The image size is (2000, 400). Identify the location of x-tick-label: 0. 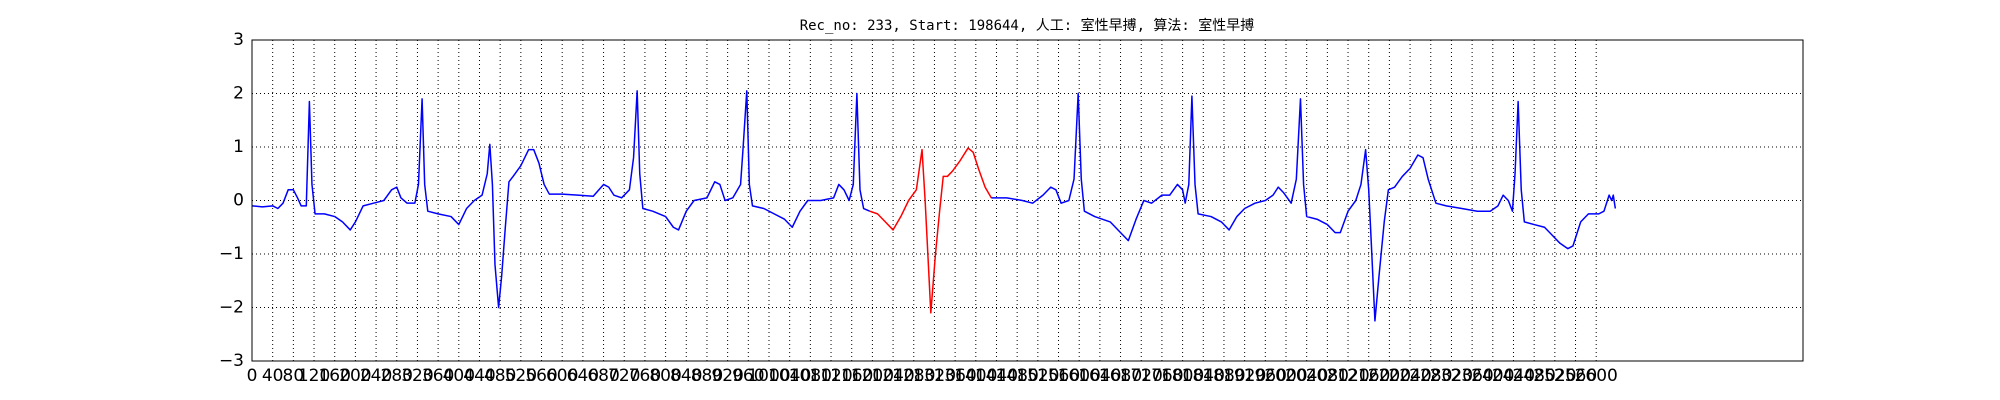
(252, 376).